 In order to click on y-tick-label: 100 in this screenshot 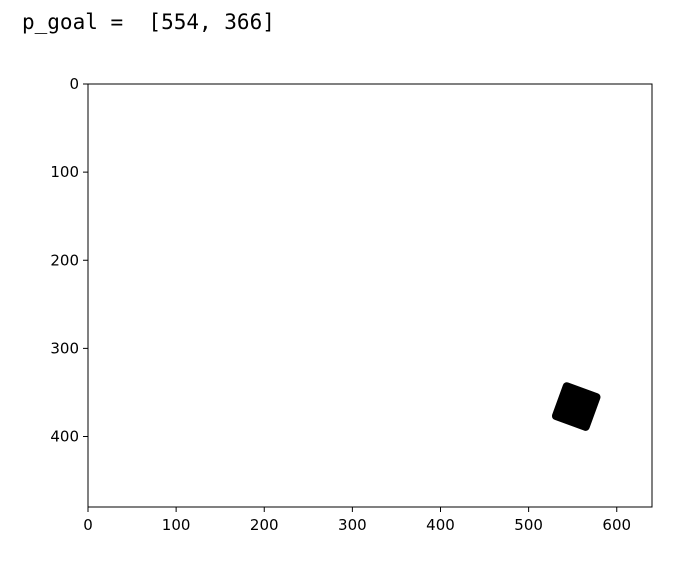, I will do `click(64, 172)`.